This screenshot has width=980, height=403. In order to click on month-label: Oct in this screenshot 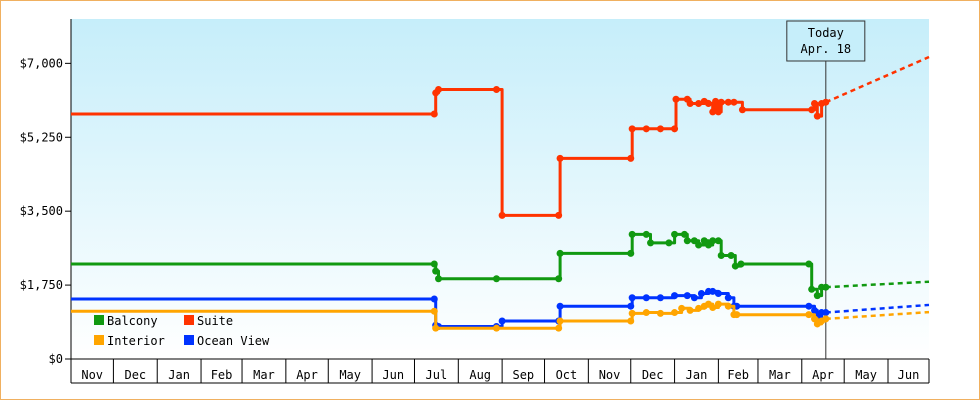, I will do `click(567, 375)`.